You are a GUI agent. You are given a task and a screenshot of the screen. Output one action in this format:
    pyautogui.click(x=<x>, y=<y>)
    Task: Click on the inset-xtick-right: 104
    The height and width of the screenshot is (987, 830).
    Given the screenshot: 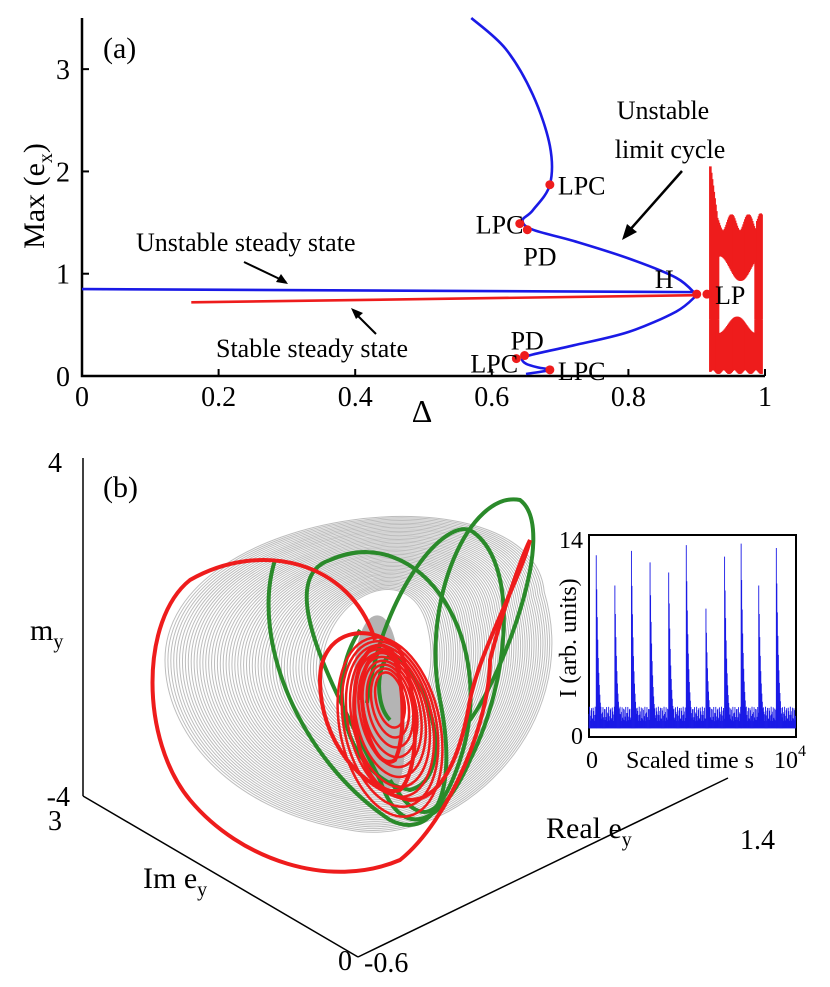 What is the action you would take?
    pyautogui.click(x=790, y=758)
    